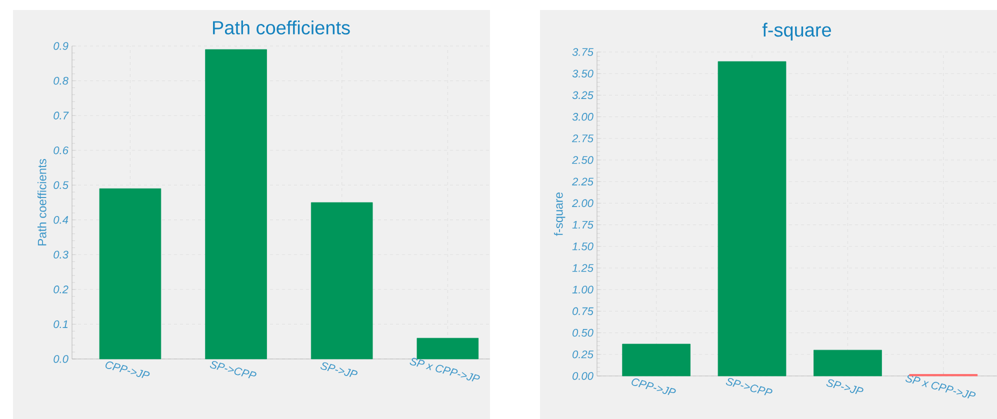 The height and width of the screenshot is (419, 997). I want to click on y-tick-label: 0.5, so click(61, 185).